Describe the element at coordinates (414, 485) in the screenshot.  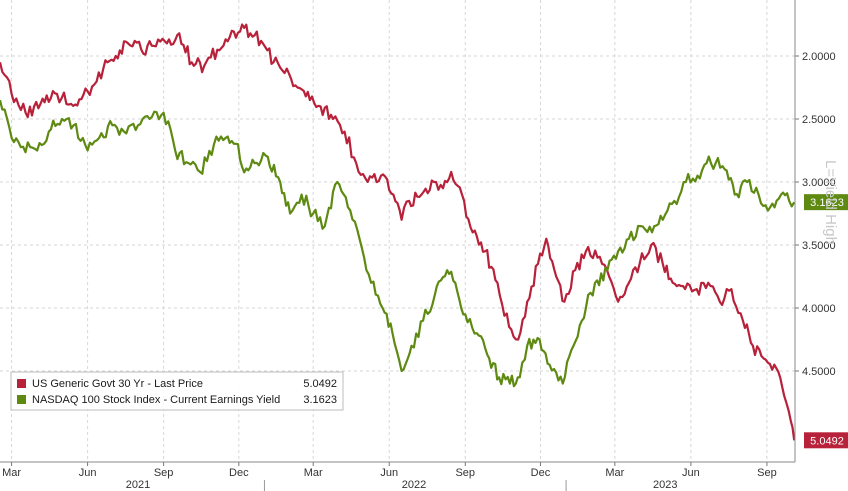
I see `year-label: 2022` at that location.